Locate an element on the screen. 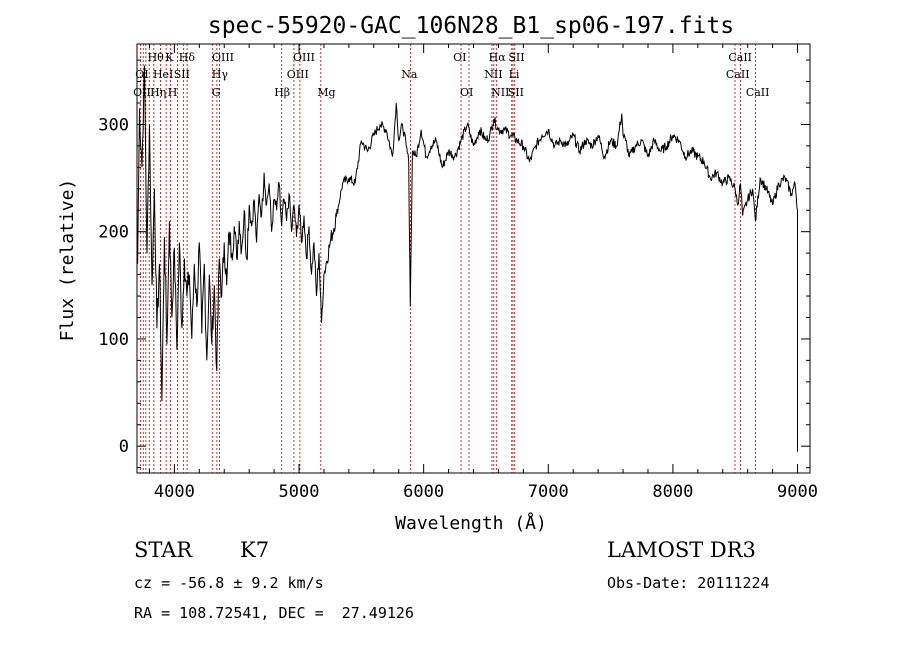 The image size is (900, 649). y-tick-label: 0 is located at coordinates (124, 447).